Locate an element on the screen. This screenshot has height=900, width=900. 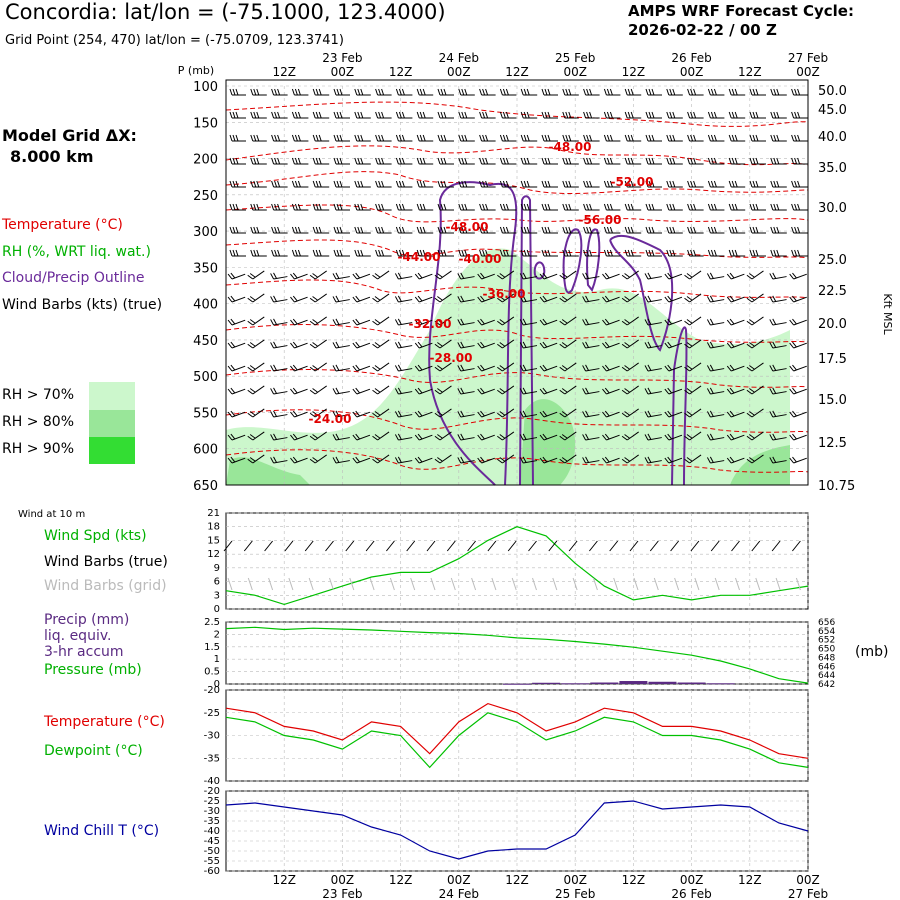
right-tick-label: 642 is located at coordinates (826, 685).